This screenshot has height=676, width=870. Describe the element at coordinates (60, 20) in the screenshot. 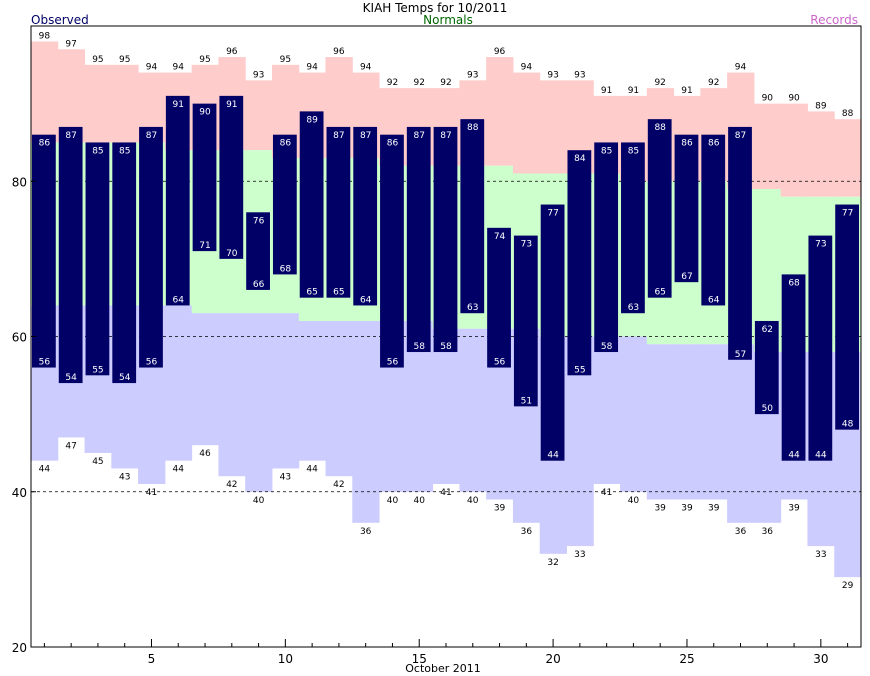

I see `legend-observed: Observed` at that location.